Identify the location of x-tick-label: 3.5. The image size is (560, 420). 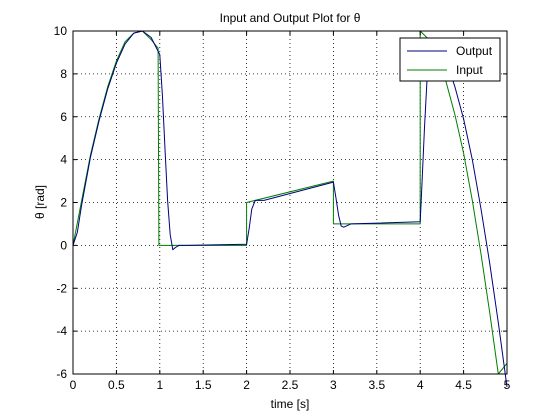
(376, 385).